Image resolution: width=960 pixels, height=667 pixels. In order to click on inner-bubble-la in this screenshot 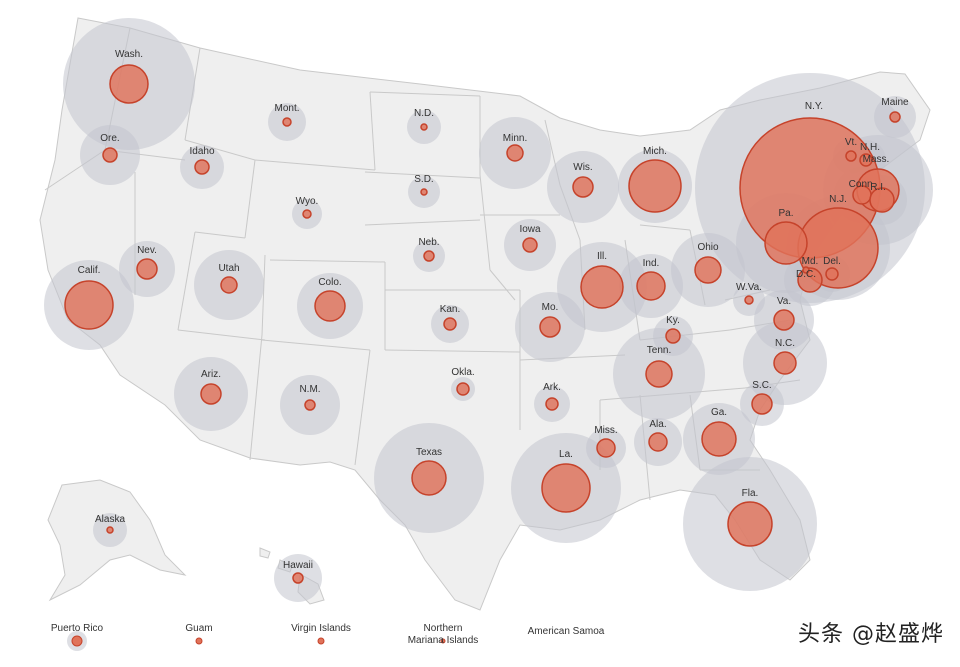, I will do `click(566, 488)`.